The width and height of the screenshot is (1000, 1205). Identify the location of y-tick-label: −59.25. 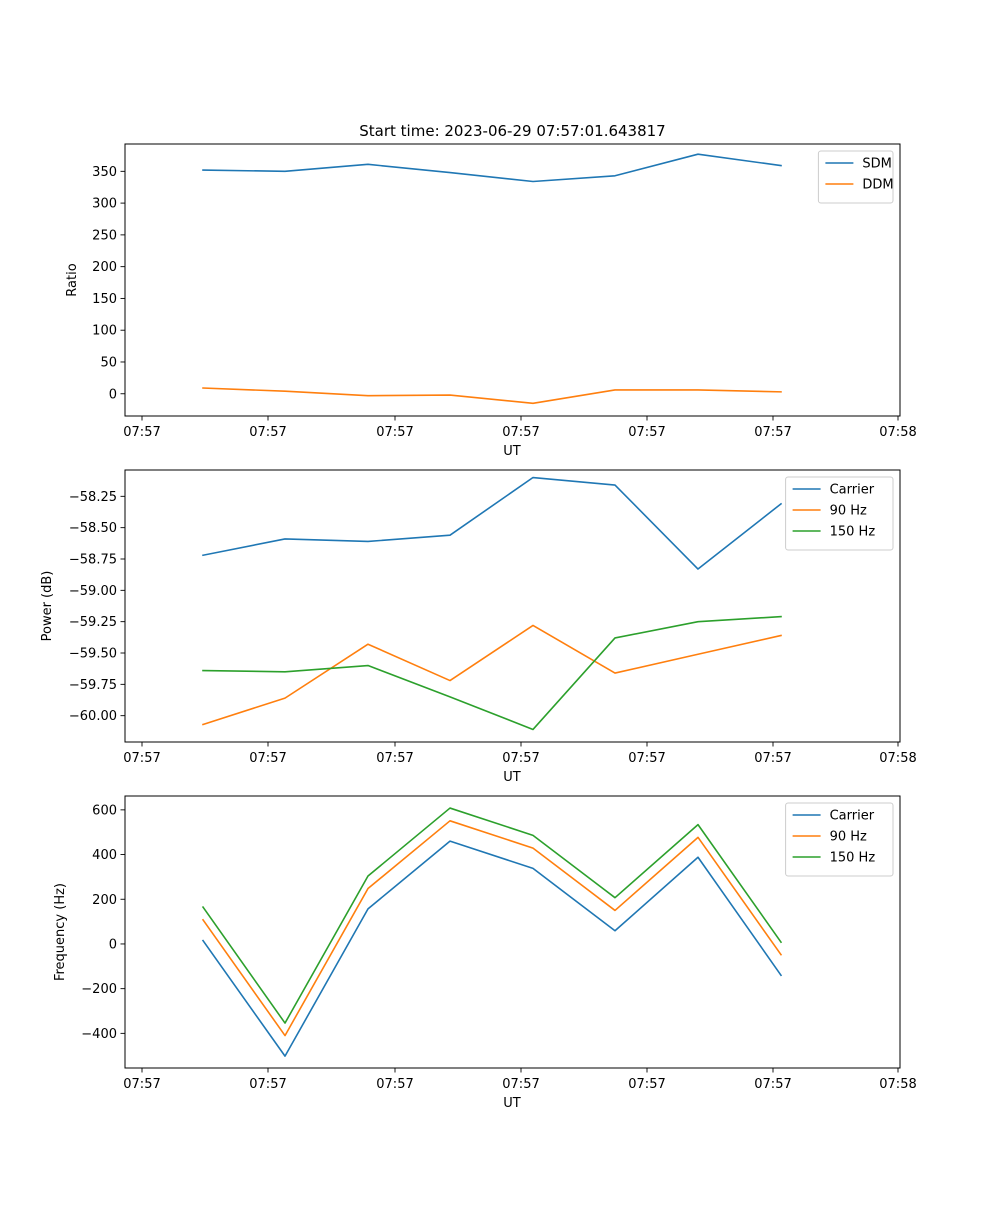
(93, 622).